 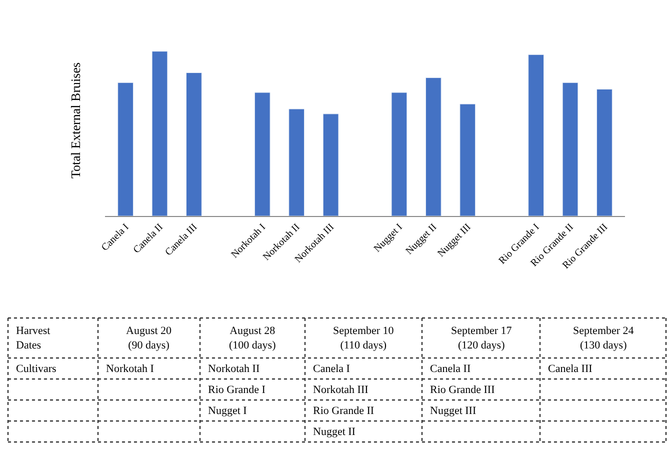 I want to click on text: August 20 (90 days), so click(x=149, y=338).